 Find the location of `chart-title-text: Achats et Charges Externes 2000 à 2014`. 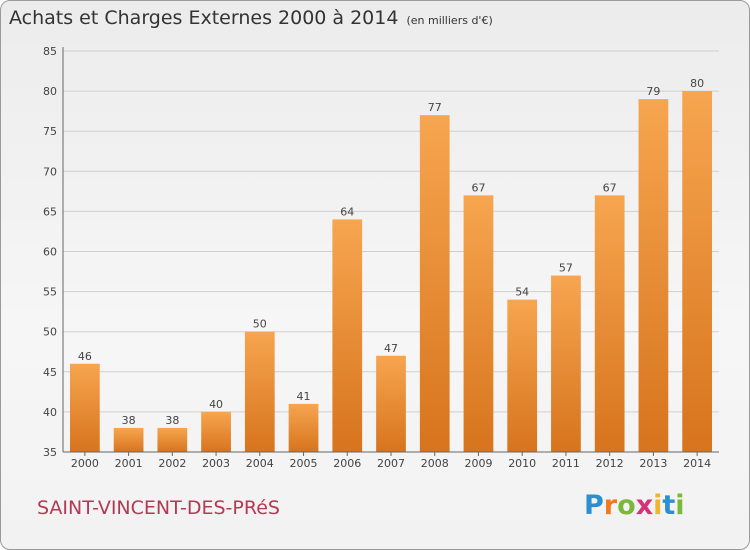

chart-title-text: Achats et Charges Externes 2000 à 2014 is located at coordinates (204, 18).